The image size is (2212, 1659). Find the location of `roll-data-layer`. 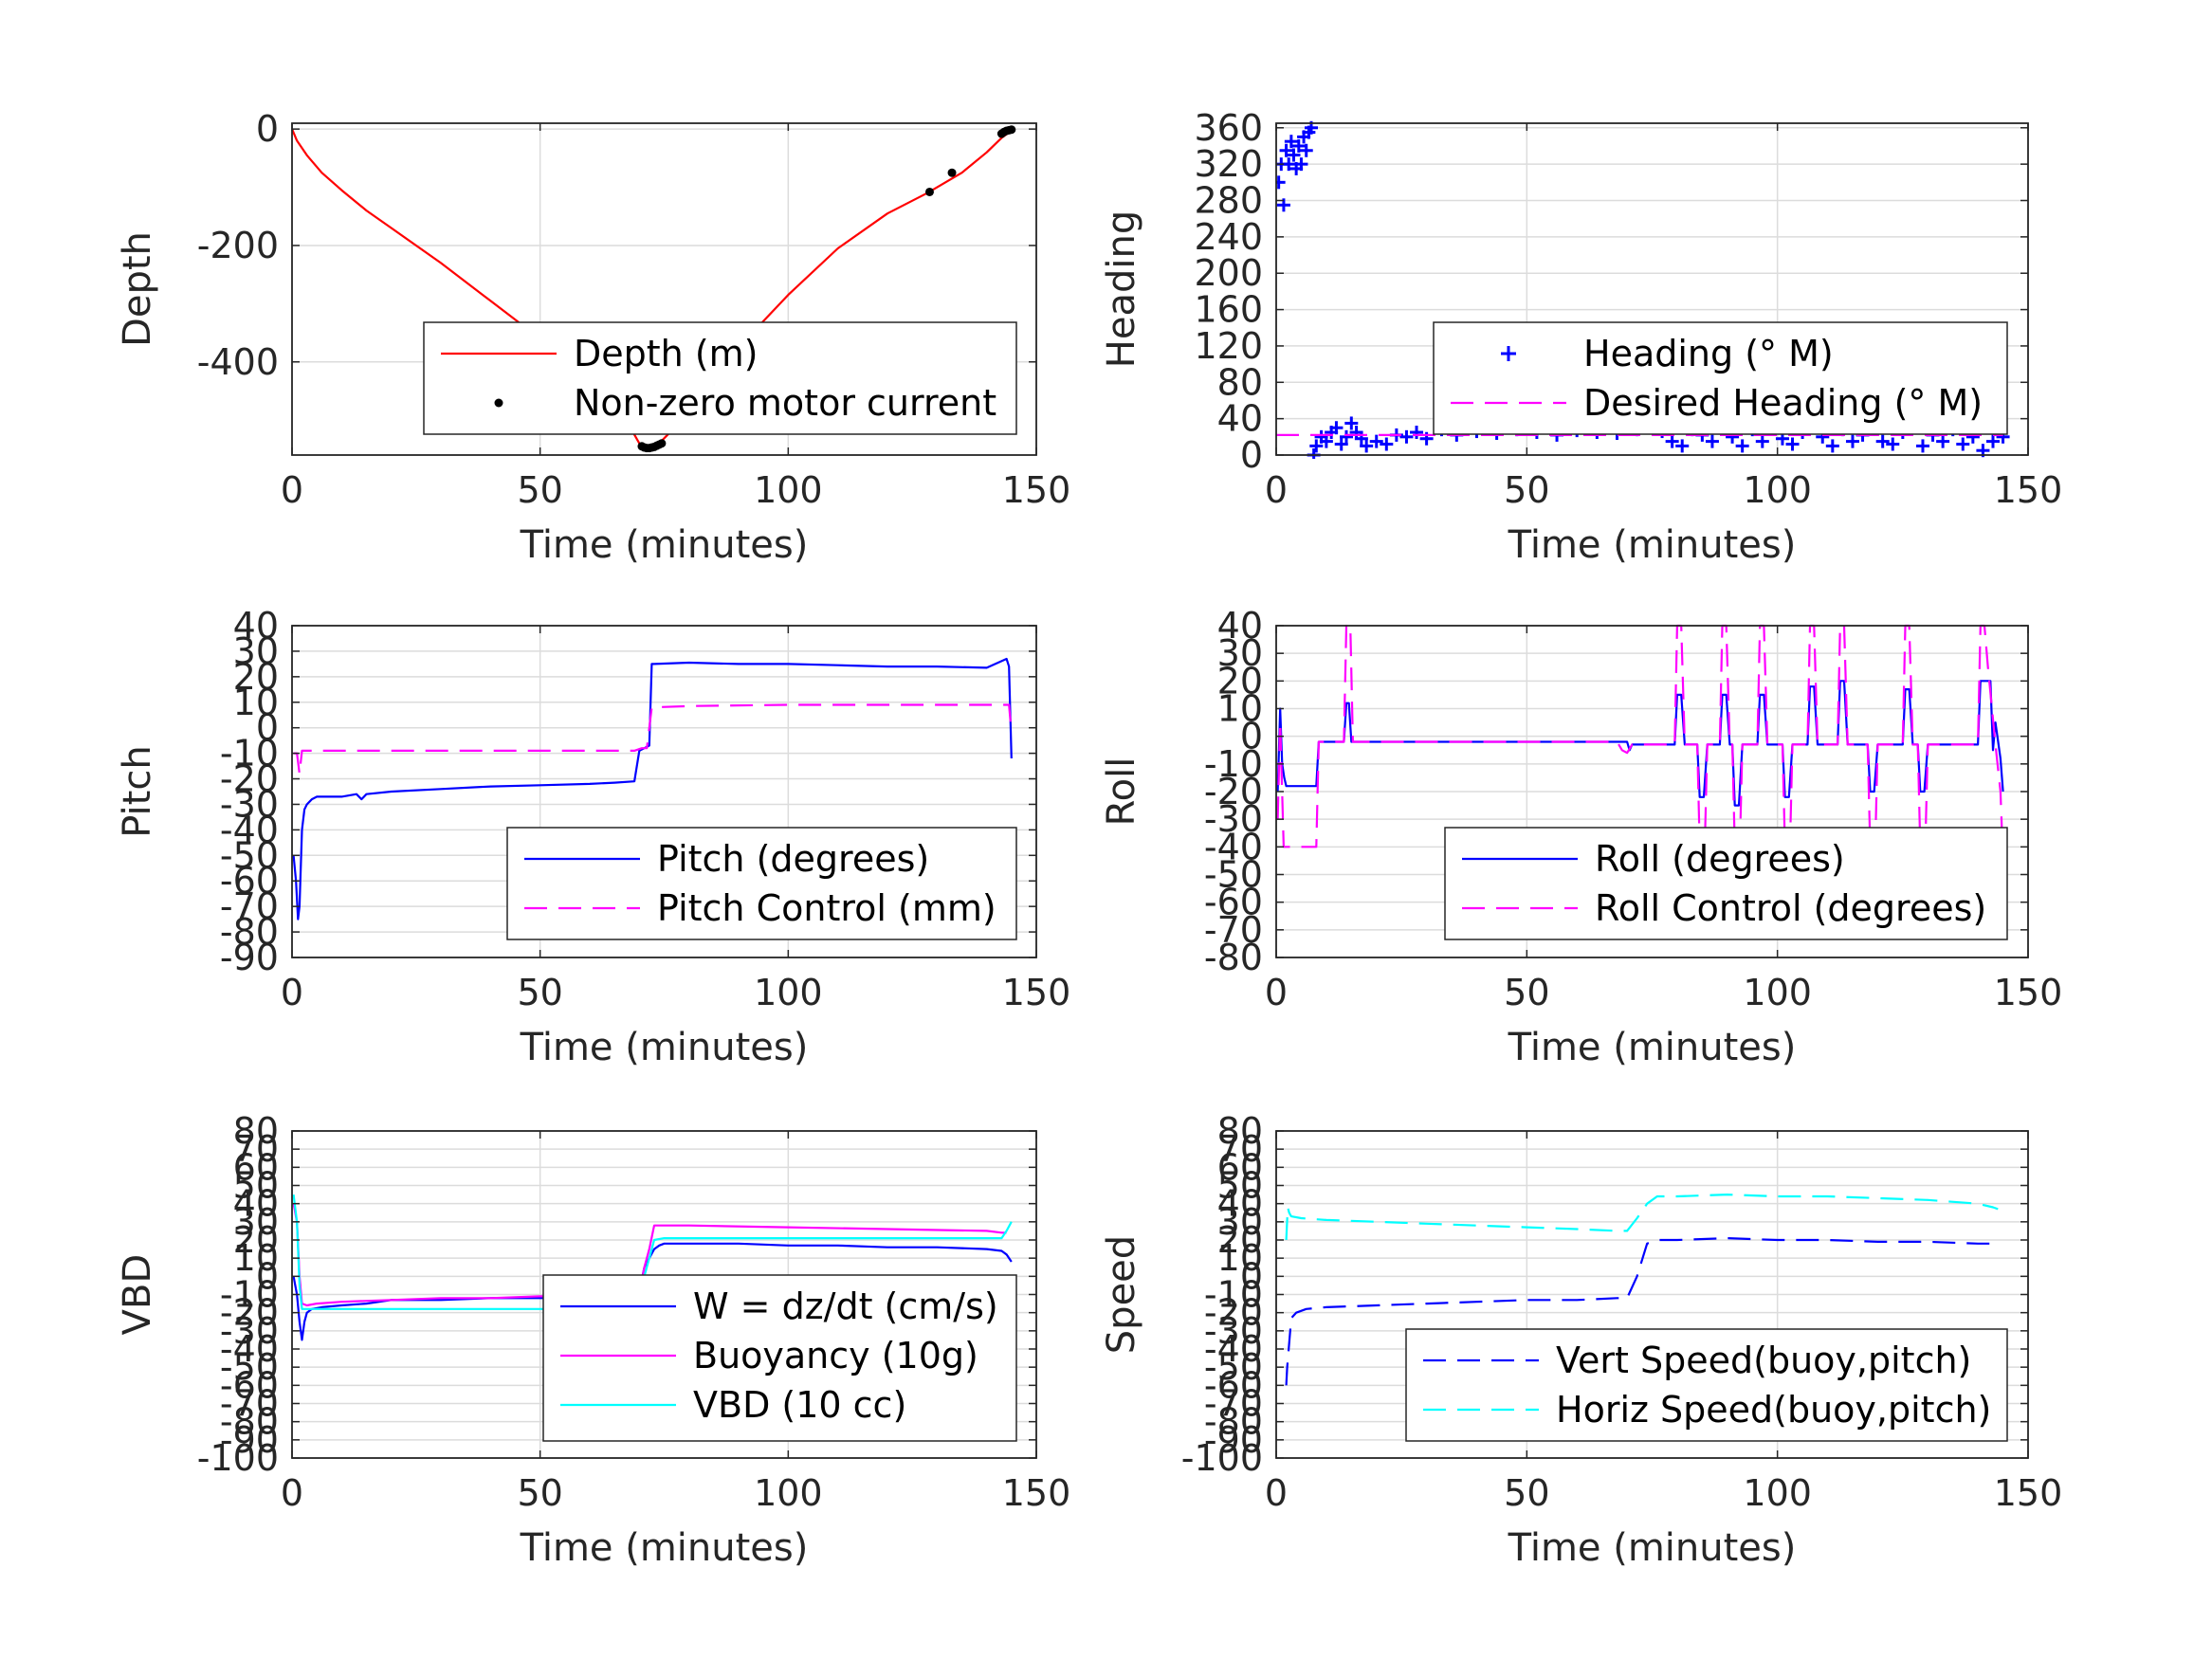

roll-data-layer is located at coordinates (1640, 742).